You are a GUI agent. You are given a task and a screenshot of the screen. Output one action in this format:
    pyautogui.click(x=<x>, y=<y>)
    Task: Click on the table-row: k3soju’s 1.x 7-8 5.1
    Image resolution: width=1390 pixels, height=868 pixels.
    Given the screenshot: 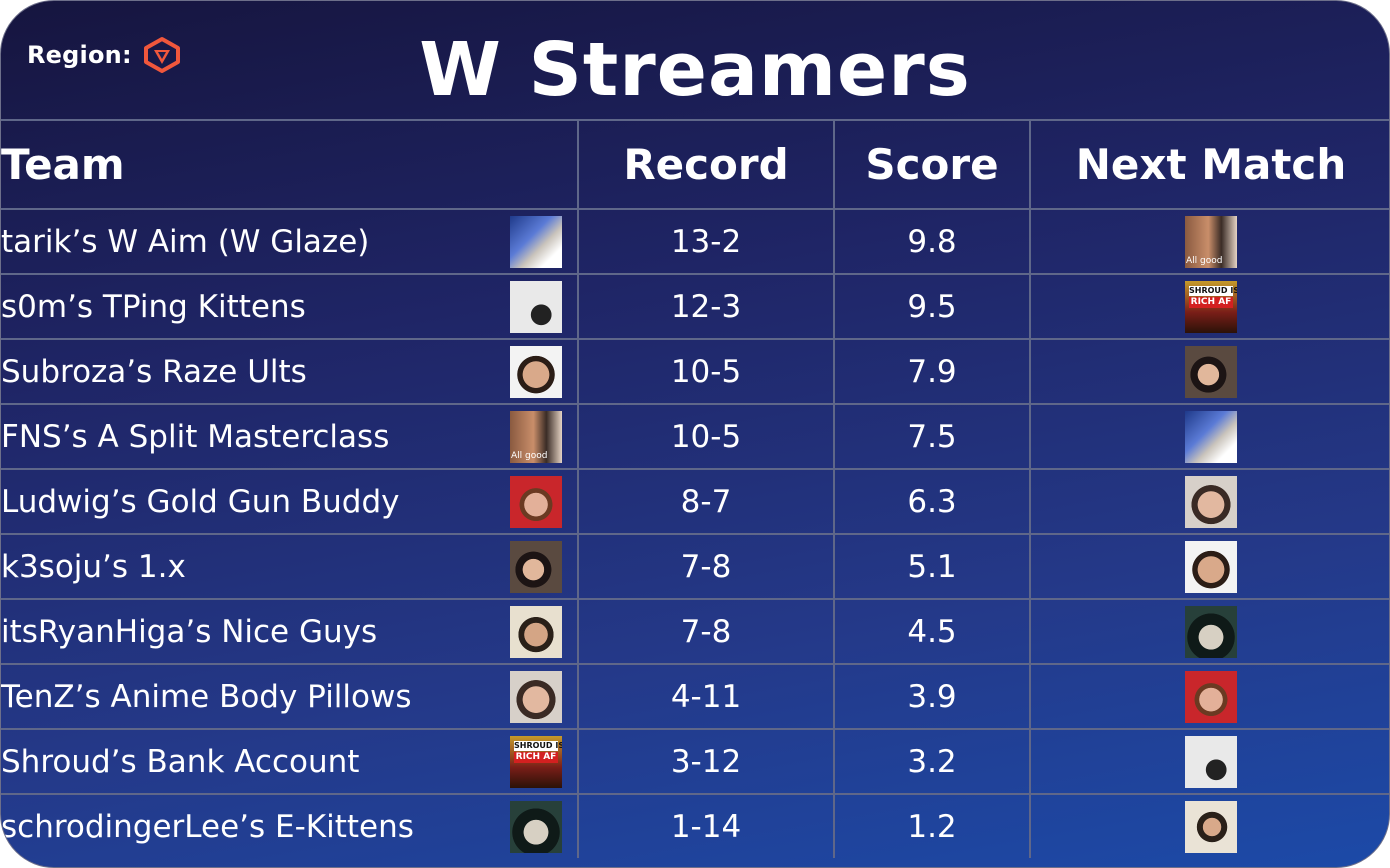 What is the action you would take?
    pyautogui.click(x=695, y=566)
    